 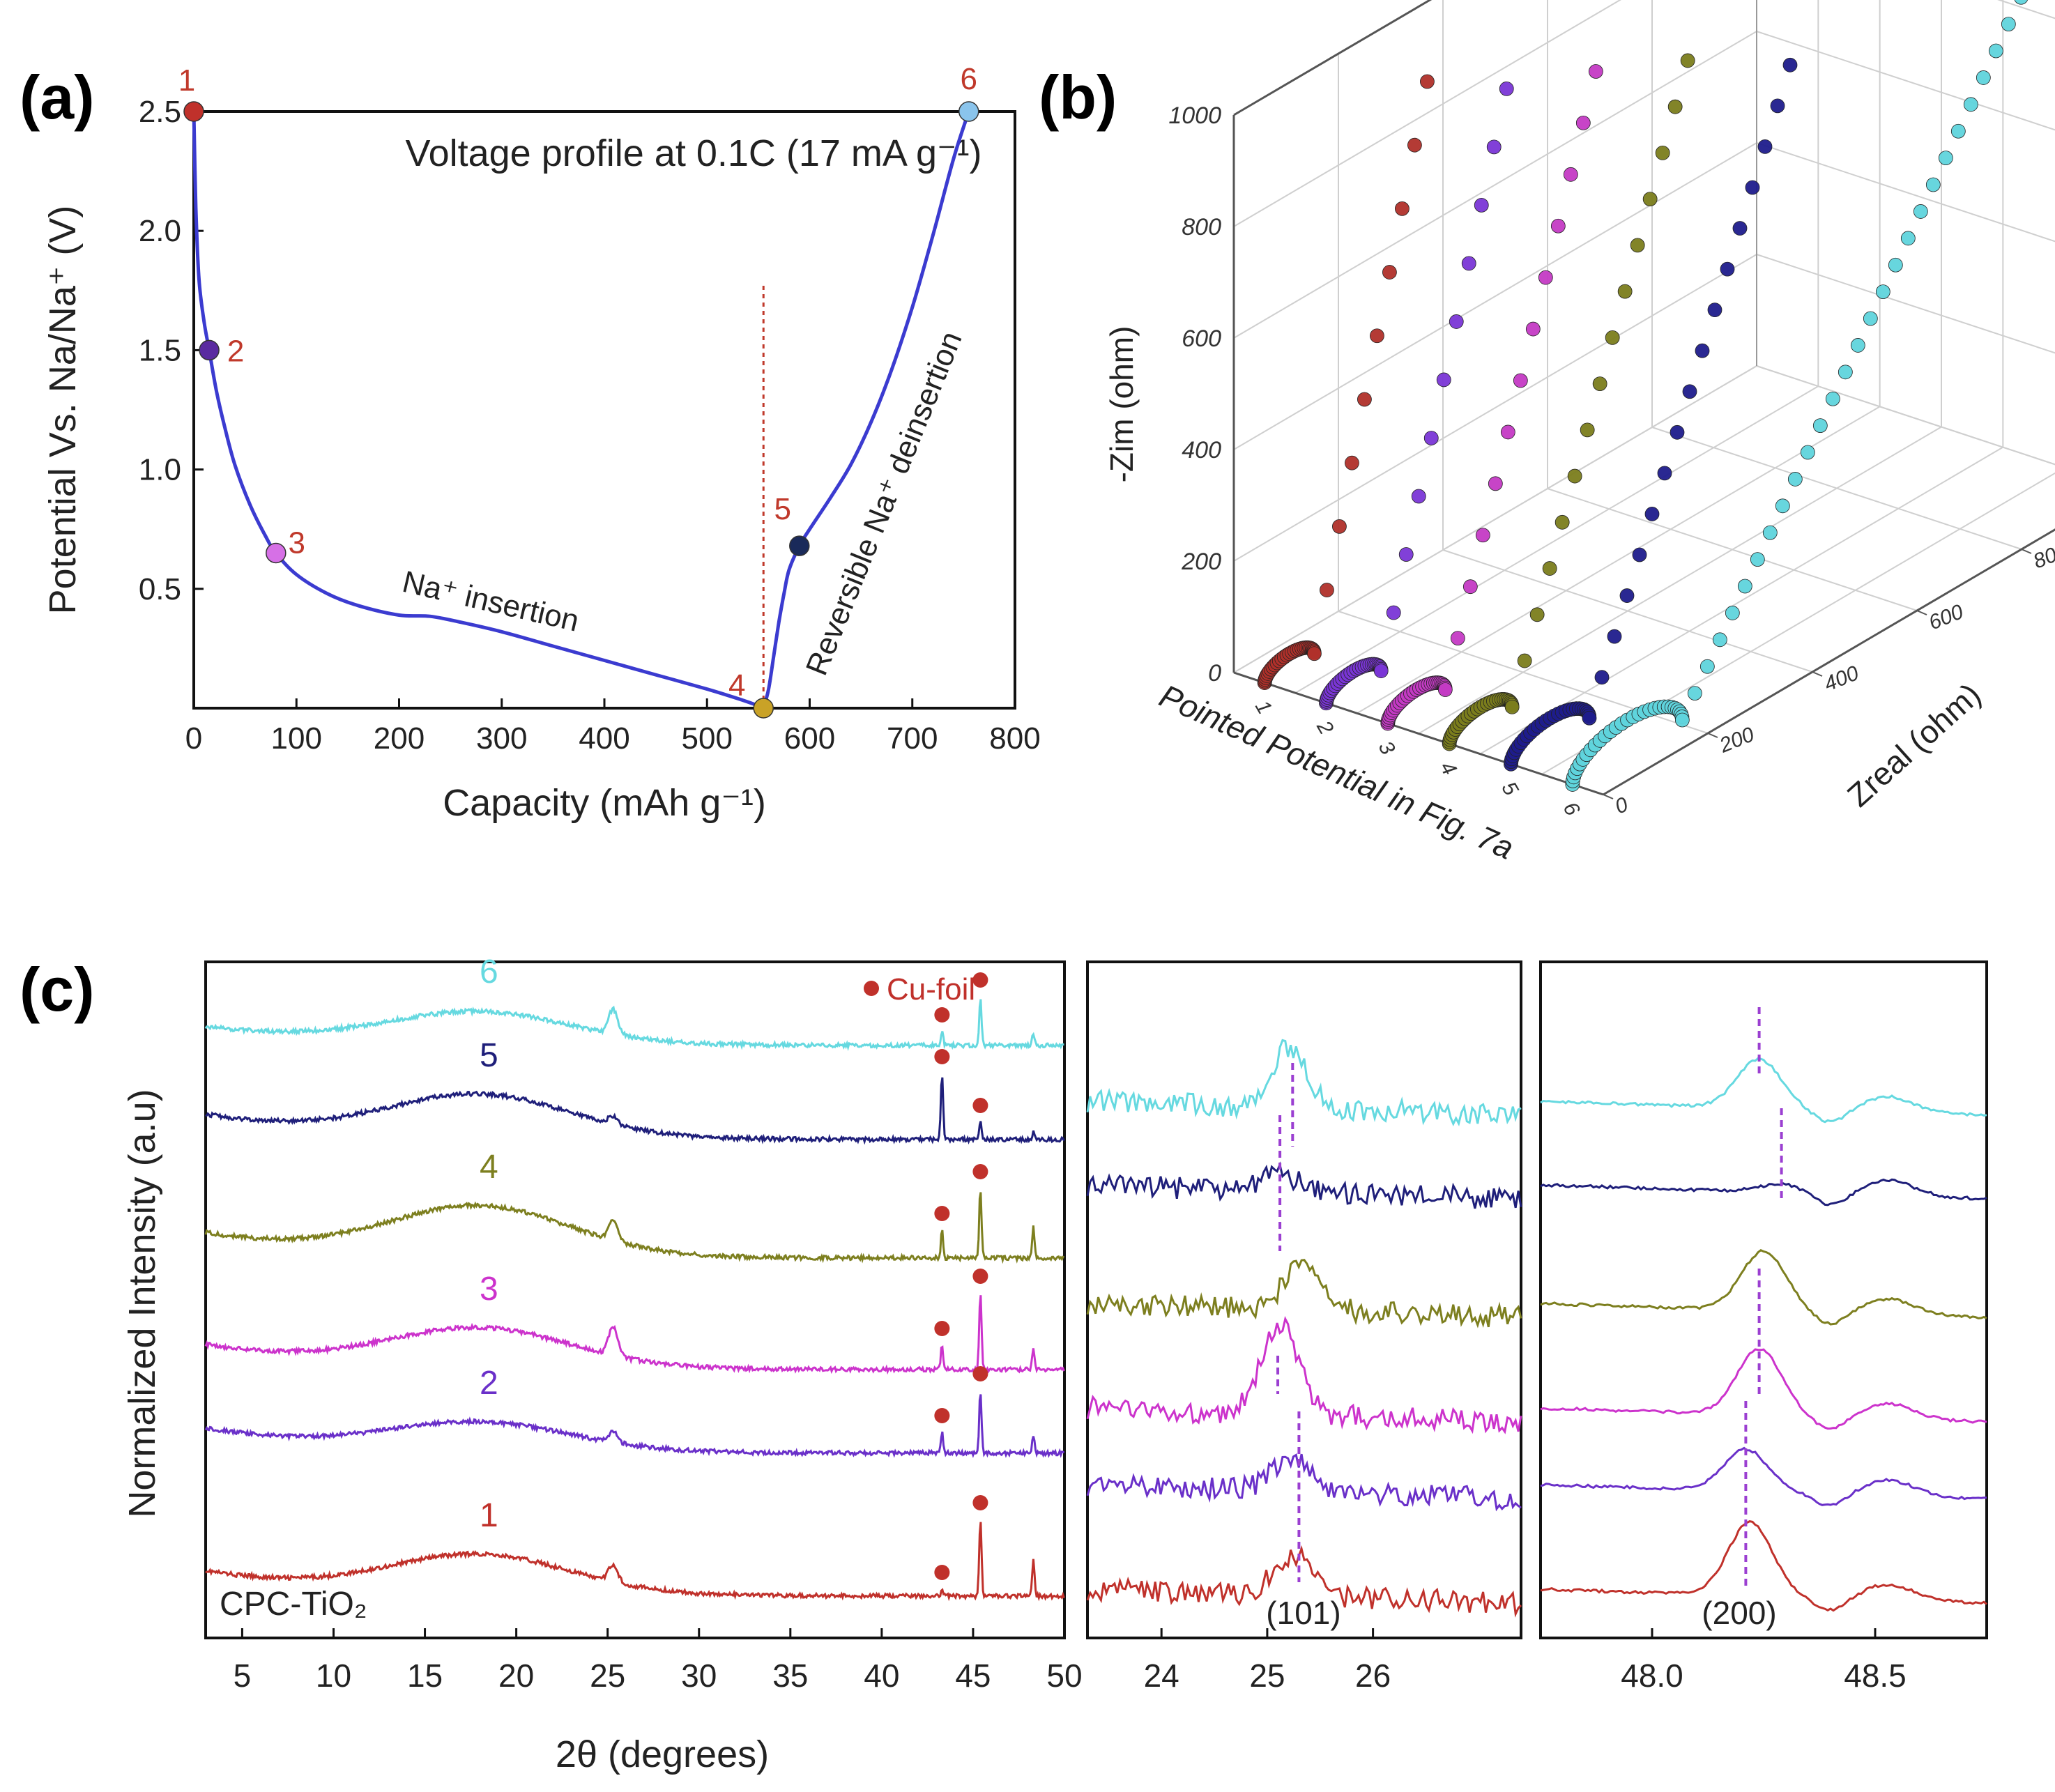 I want to click on y-tick-label: 2.0, so click(x=160, y=231).